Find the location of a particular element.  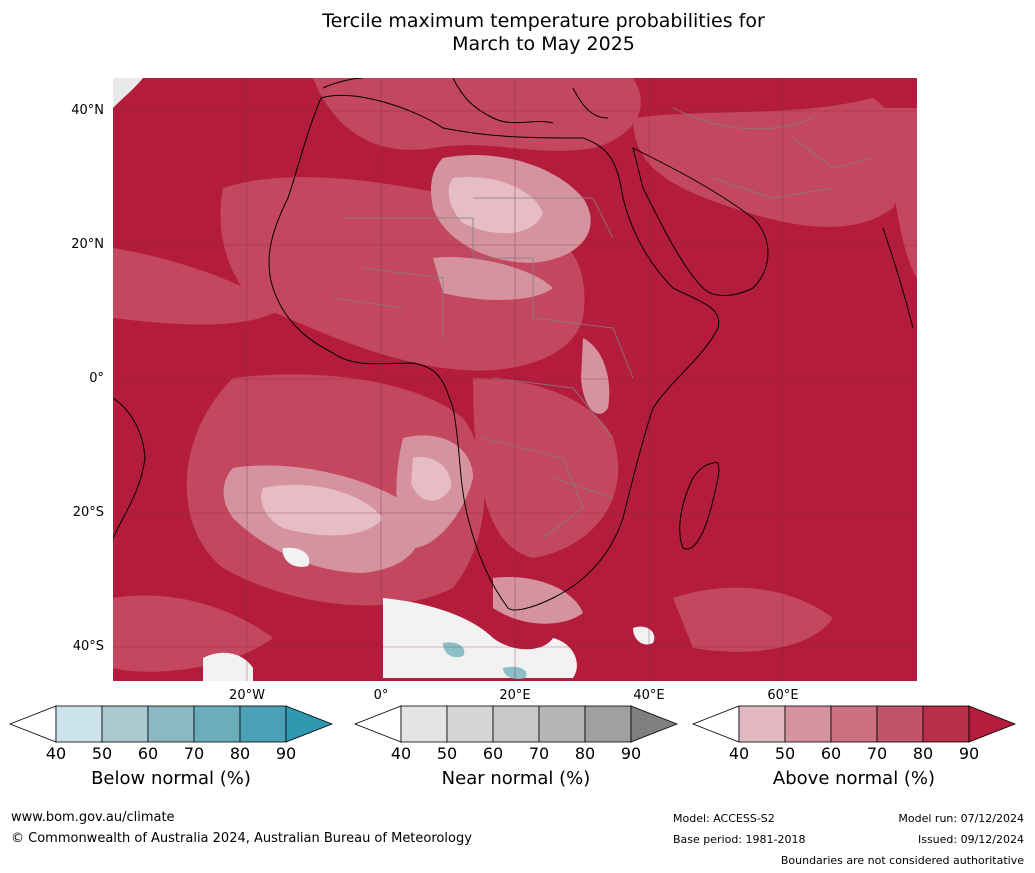

colorbar-near-normal-svg is located at coordinates (516, 724).